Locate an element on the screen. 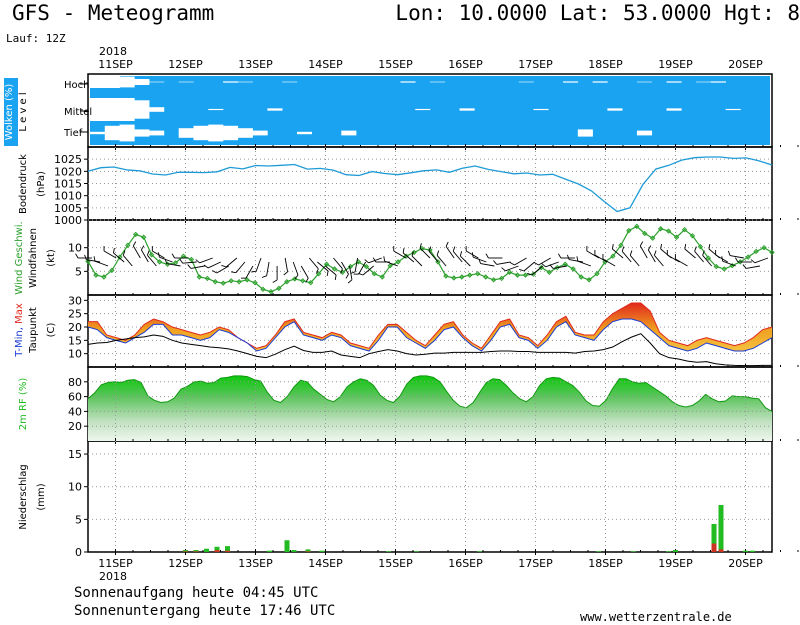 This screenshot has height=625, width=800. y-tick-label: 10 is located at coordinates (75, 354).